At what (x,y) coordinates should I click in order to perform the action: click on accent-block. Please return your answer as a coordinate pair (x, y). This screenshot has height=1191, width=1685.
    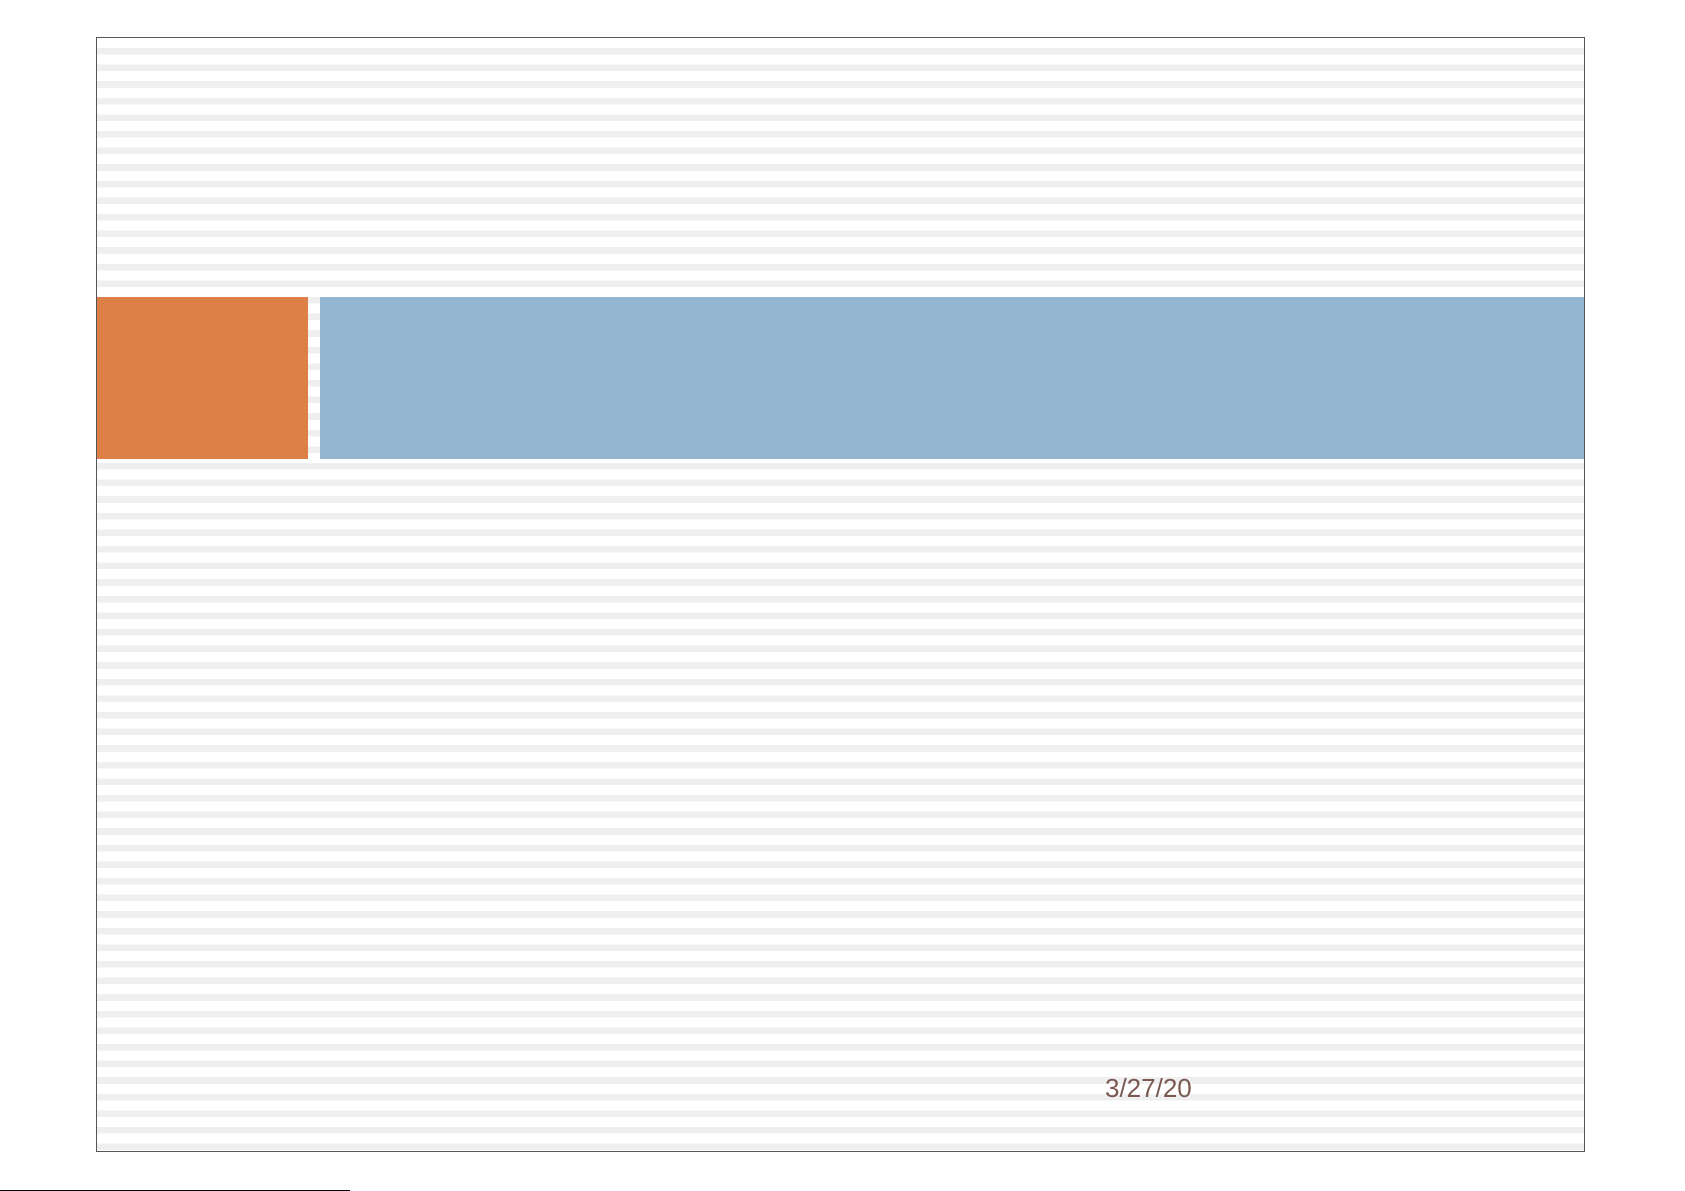
    Looking at the image, I should click on (202, 378).